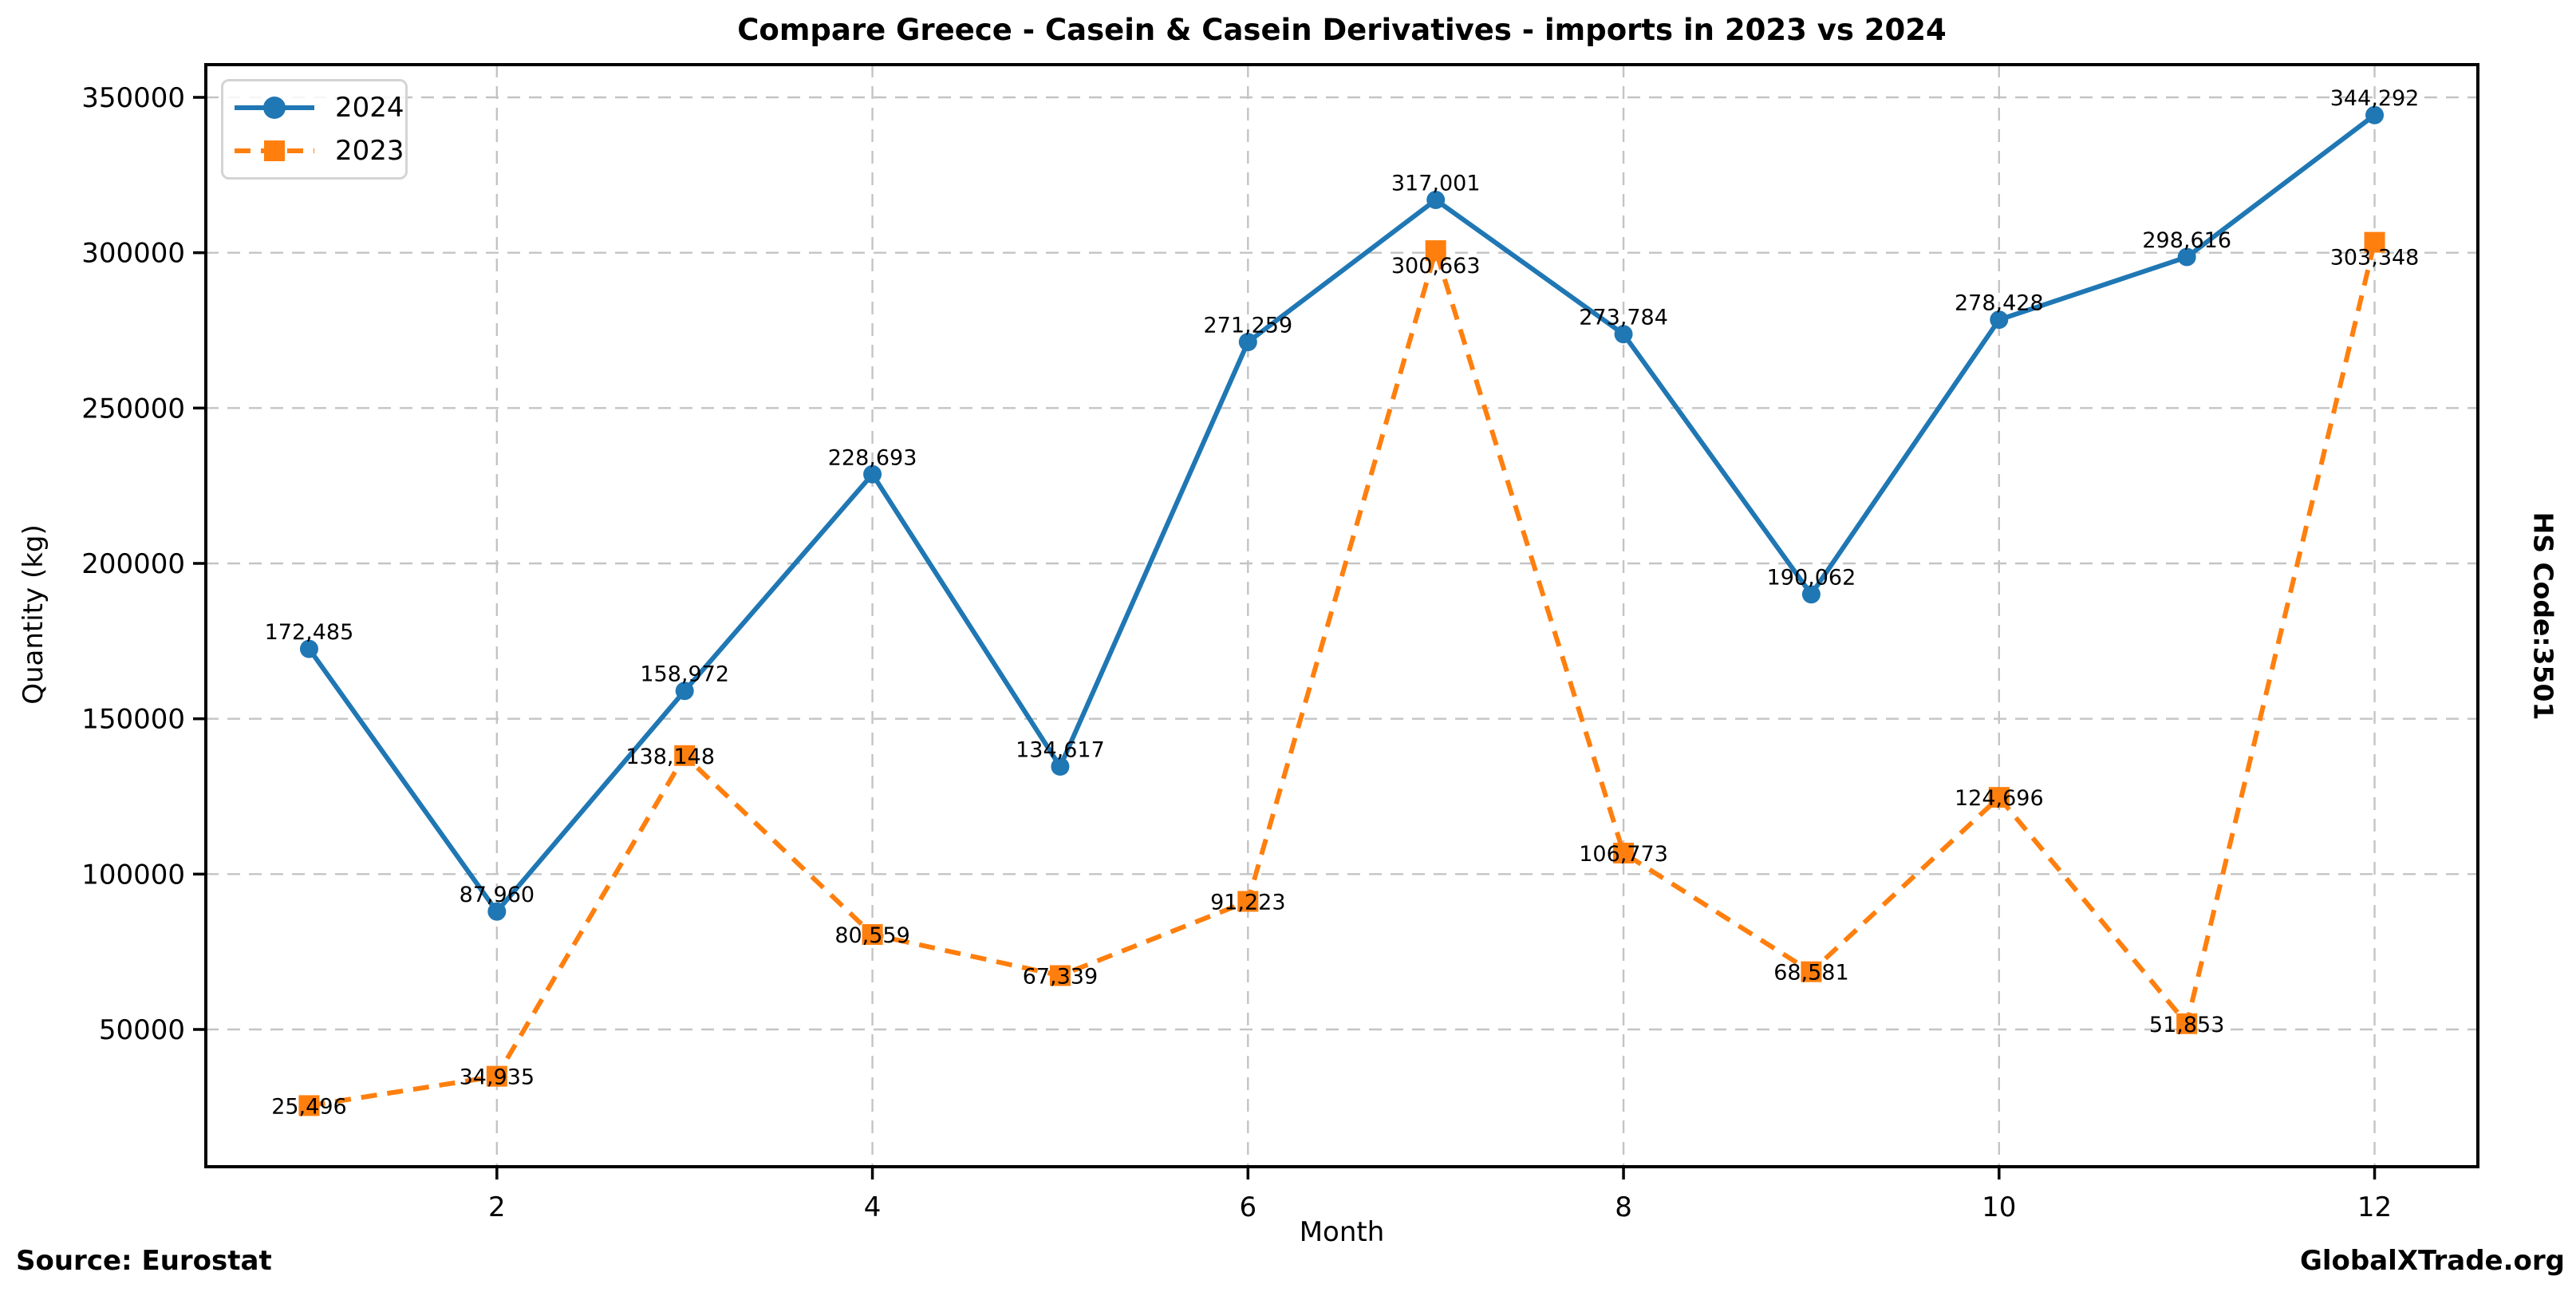 This screenshot has height=1296, width=2576. Describe the element at coordinates (670, 757) in the screenshot. I see `data-label-2023-m3: 138,148` at that location.